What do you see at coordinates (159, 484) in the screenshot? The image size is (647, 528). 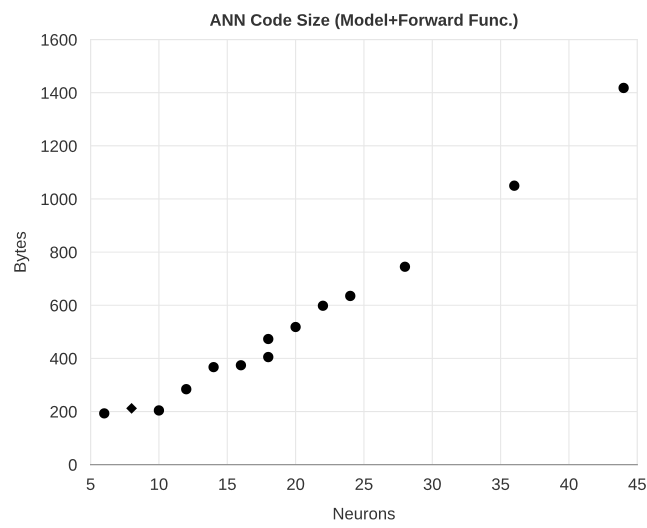 I see `x-tick-label: 10` at bounding box center [159, 484].